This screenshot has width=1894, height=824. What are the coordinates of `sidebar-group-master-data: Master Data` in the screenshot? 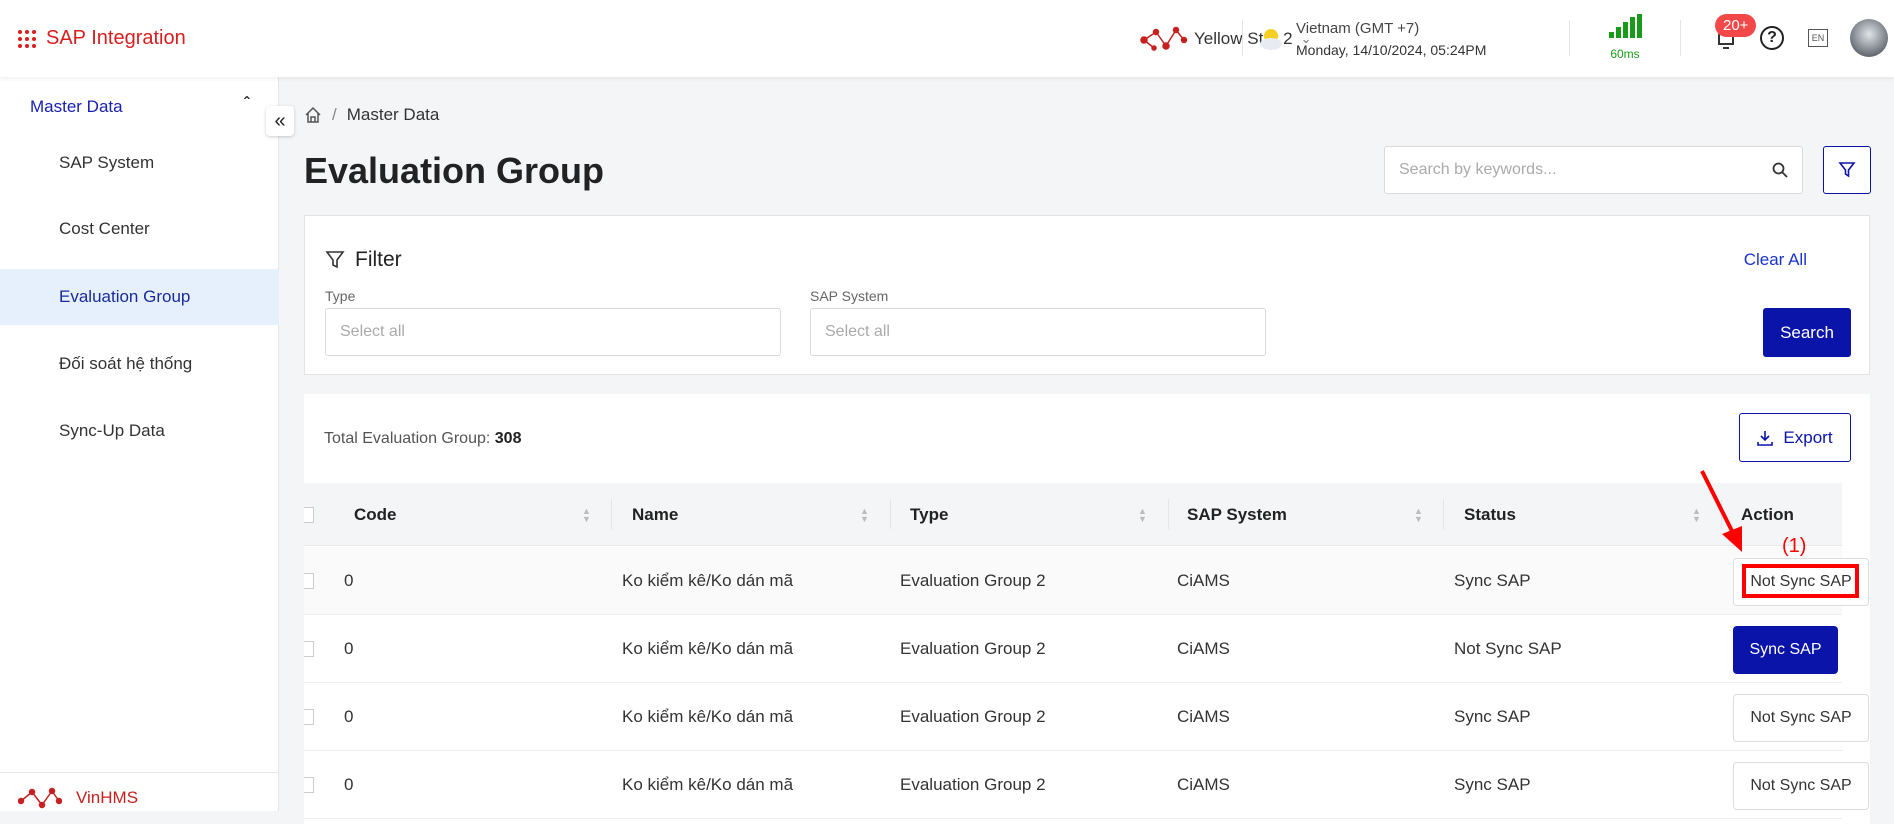 It's located at (76, 106).